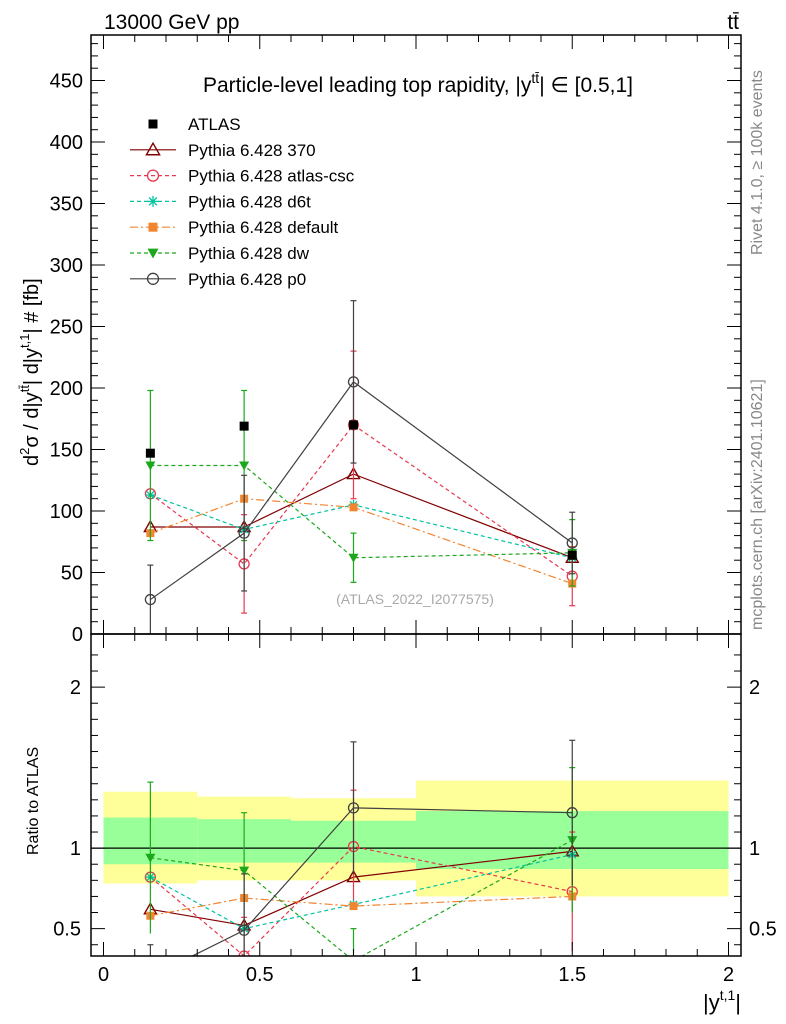  I want to click on ratio-tick-label-left: 0.5, so click(67, 930).